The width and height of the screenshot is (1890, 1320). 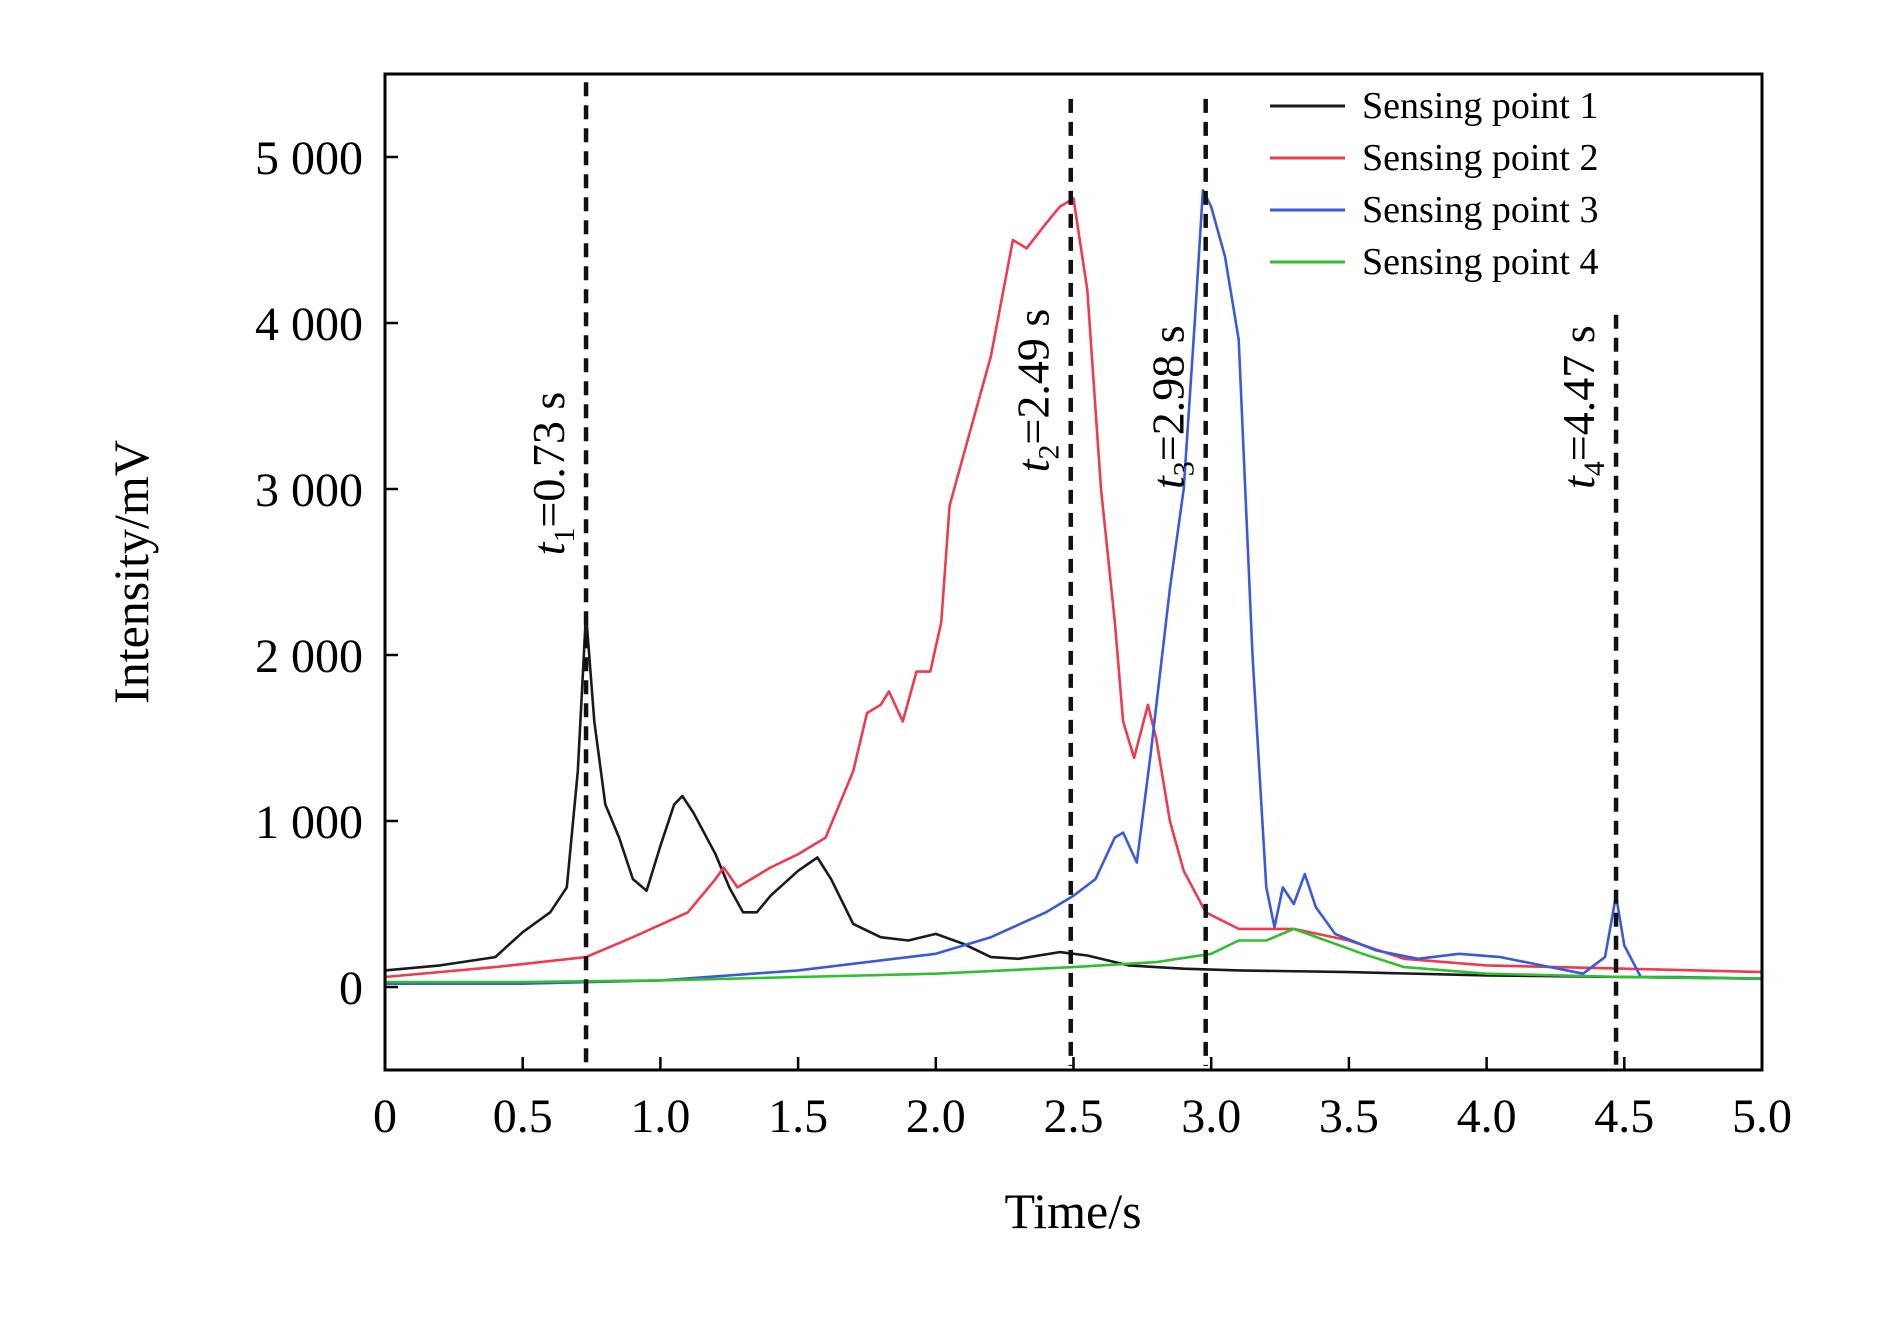 What do you see at coordinates (1487, 1116) in the screenshot?
I see `x-tick-label: 4.0` at bounding box center [1487, 1116].